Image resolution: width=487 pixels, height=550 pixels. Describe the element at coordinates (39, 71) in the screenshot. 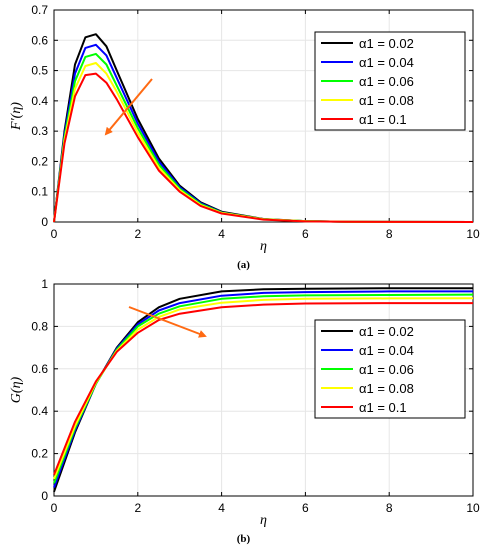

I see `panel-a-y-tick-label: 0.5` at that location.